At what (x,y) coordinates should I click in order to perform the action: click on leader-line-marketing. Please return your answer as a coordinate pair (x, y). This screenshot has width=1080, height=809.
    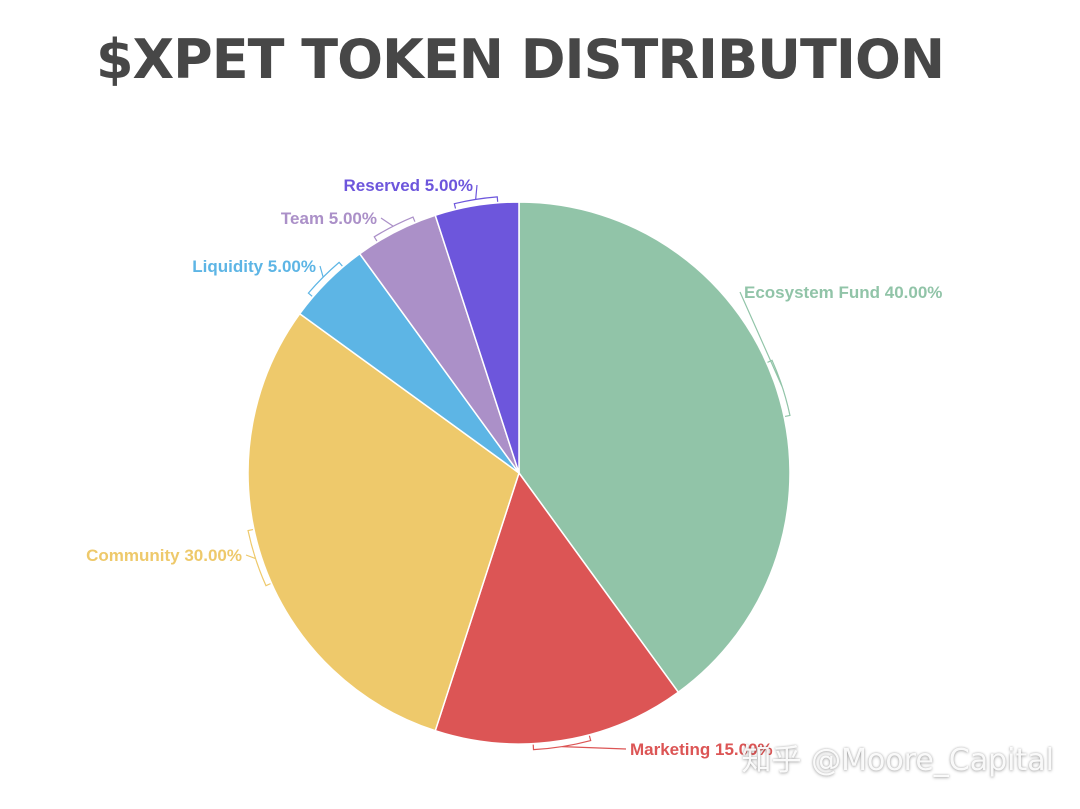
    Looking at the image, I should click on (579, 743).